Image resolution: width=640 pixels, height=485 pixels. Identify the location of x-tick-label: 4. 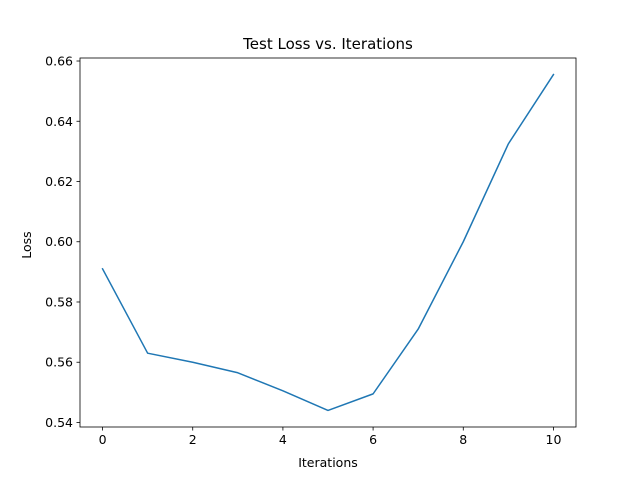
(283, 439).